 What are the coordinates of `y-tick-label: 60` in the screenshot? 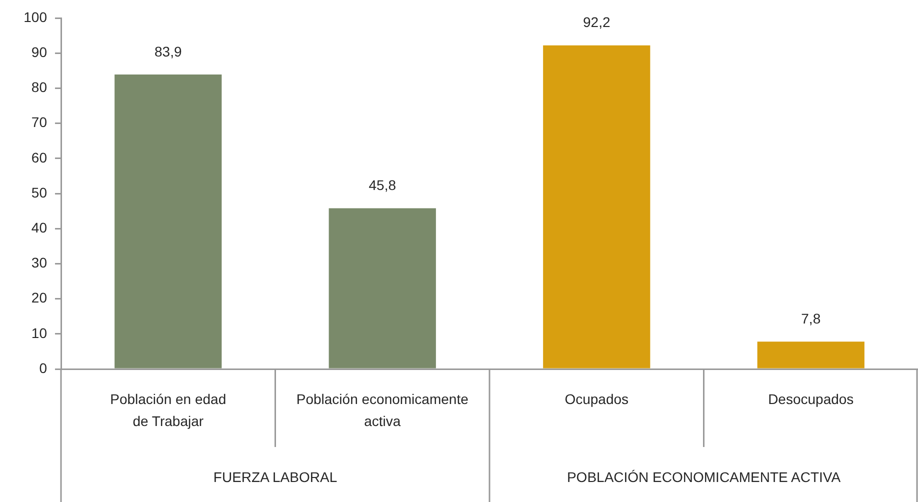 It's located at (39, 157).